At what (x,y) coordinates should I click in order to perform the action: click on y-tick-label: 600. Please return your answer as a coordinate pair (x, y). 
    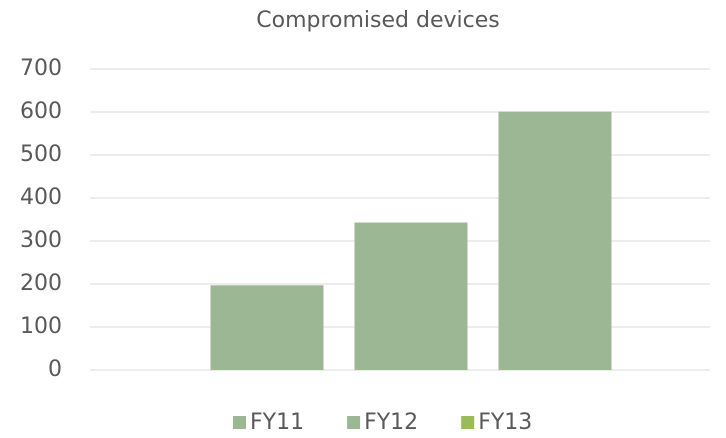
    Looking at the image, I should click on (41, 111).